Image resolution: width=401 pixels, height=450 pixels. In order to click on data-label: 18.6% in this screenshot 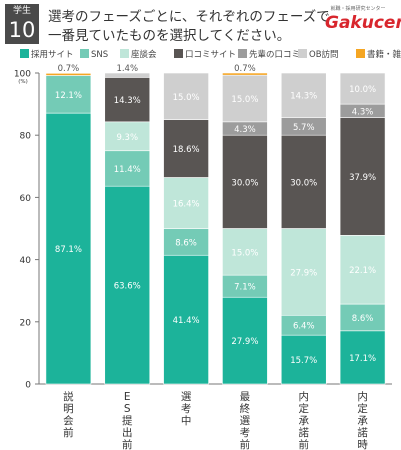, I will do `click(186, 150)`.